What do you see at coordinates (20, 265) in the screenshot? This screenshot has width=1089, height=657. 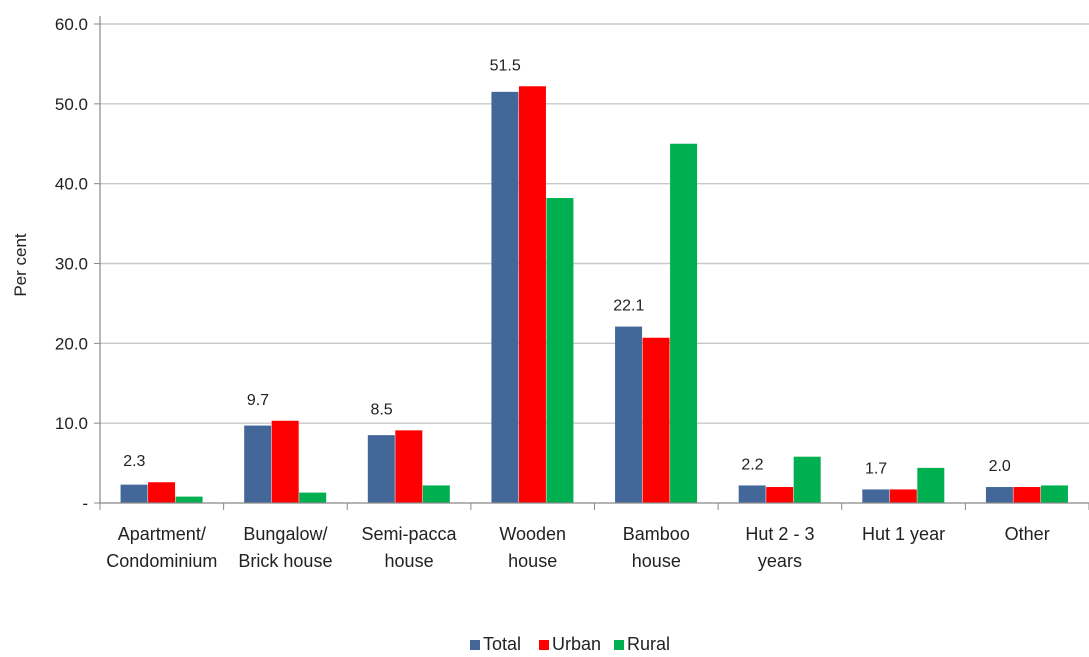 I see `y-axis-title: Per cent` at bounding box center [20, 265].